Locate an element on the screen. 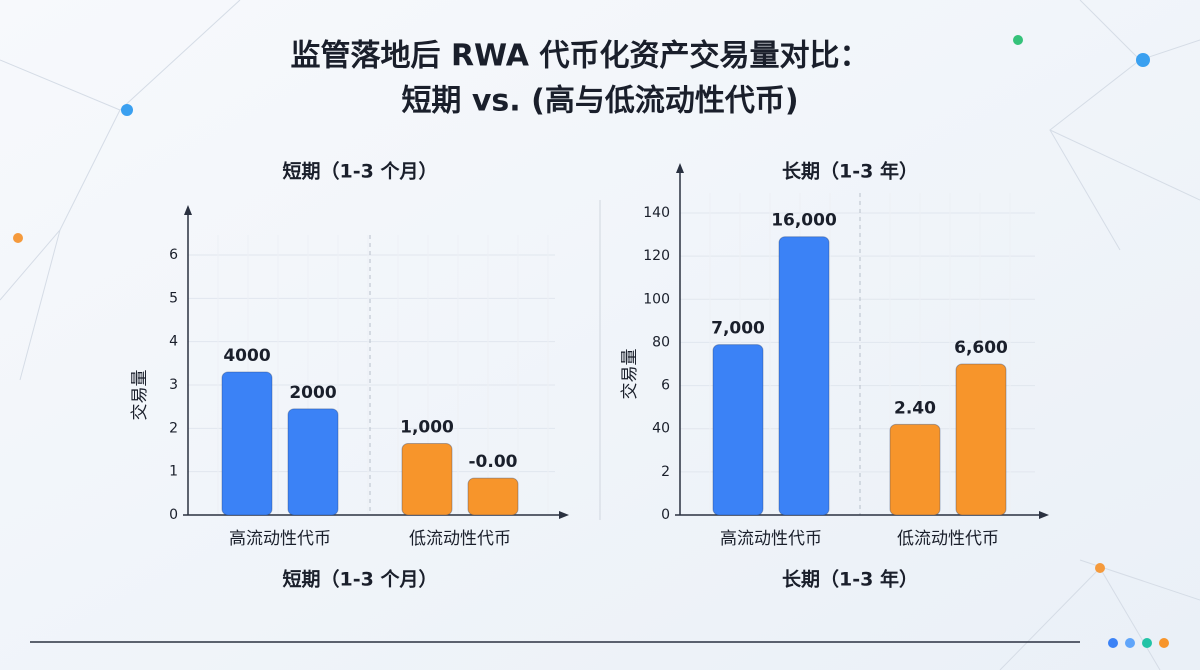  bar-annotation: 2000 is located at coordinates (312, 393).